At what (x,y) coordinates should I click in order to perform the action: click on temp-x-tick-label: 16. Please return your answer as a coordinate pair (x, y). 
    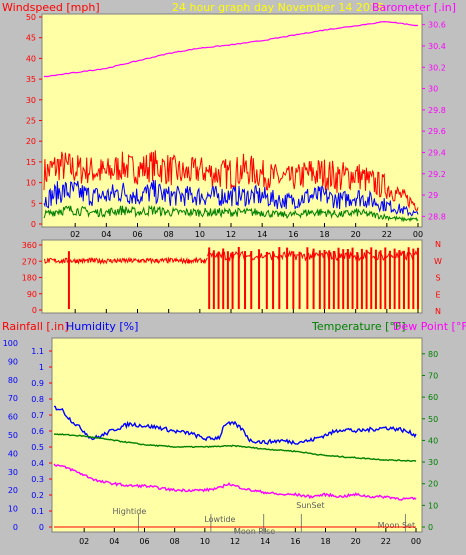
    Looking at the image, I should click on (295, 541).